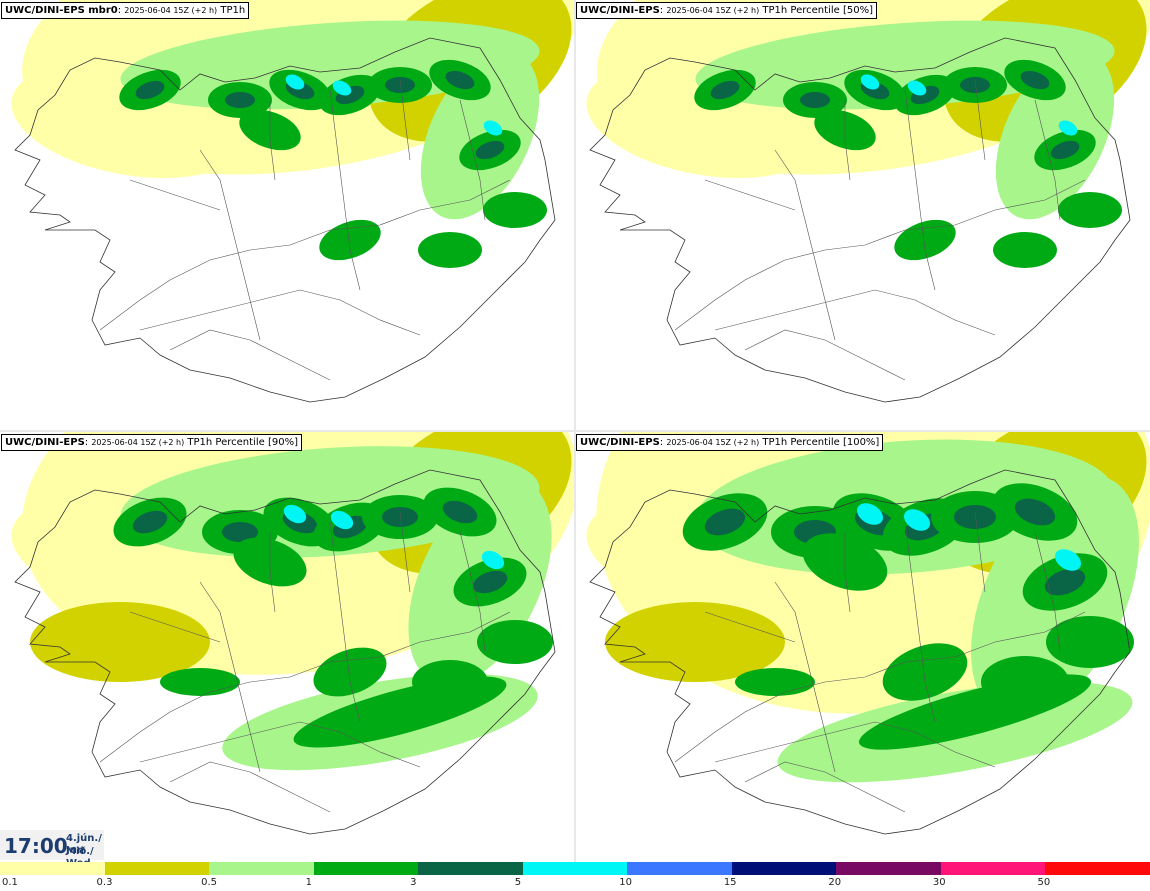  Describe the element at coordinates (625, 882) in the screenshot. I see `colorbar-label: 10` at that location.